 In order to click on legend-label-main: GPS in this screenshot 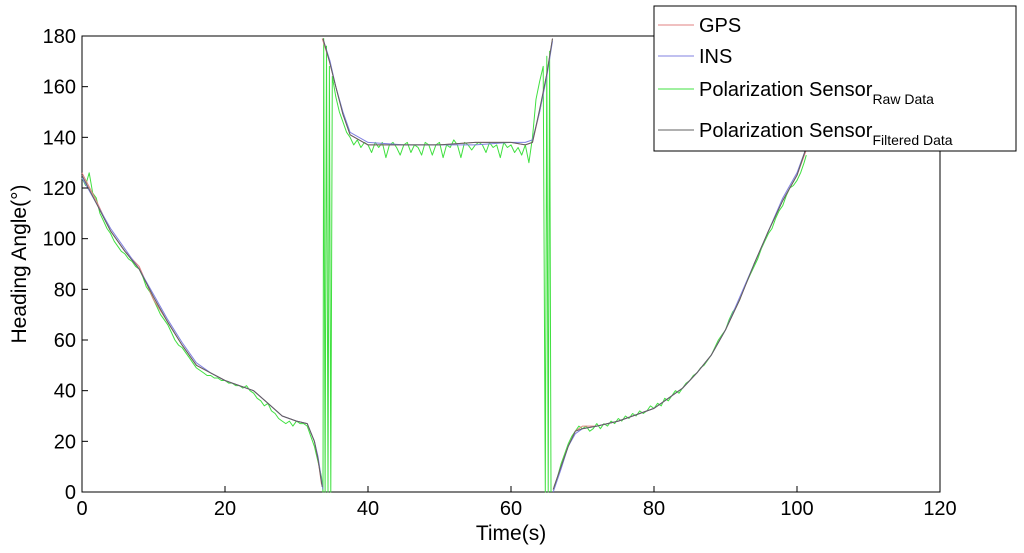, I will do `click(720, 26)`.